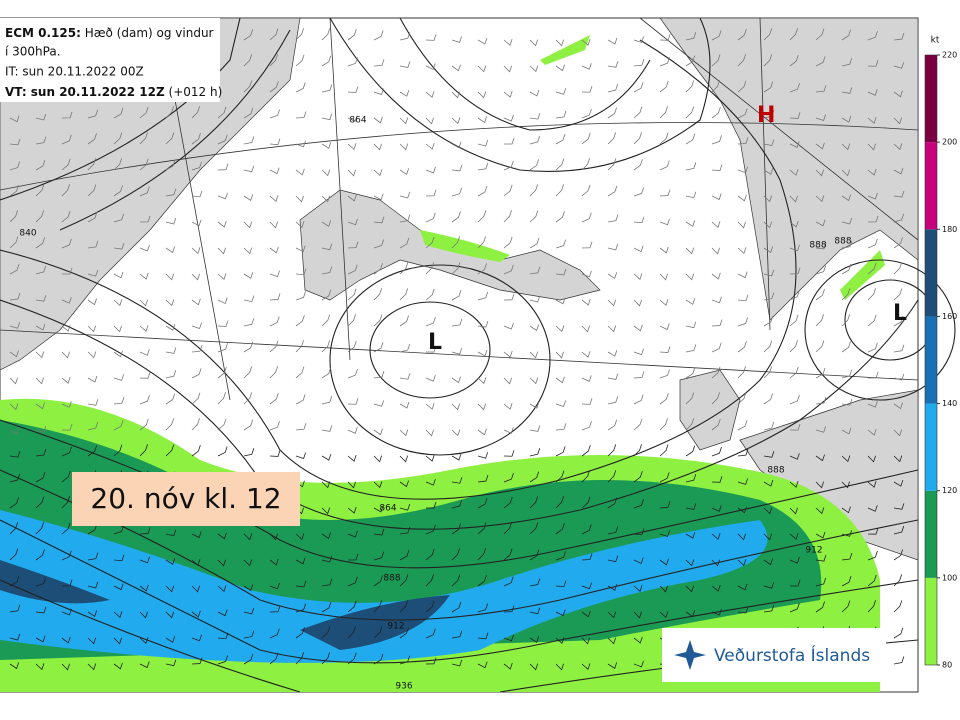 This screenshot has height=720, width=960. I want to click on colorbar-frame, so click(931, 360).